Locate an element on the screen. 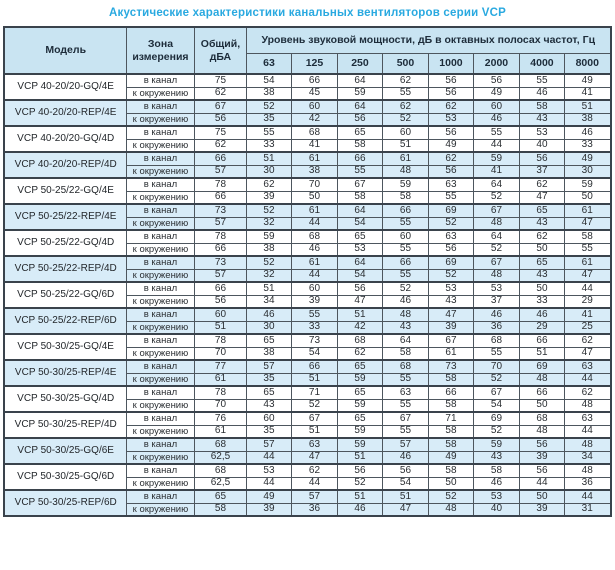 The width and height of the screenshot is (615, 570). model-name-cell: VCP 40-20/20-GQ/4D is located at coordinates (65, 139).